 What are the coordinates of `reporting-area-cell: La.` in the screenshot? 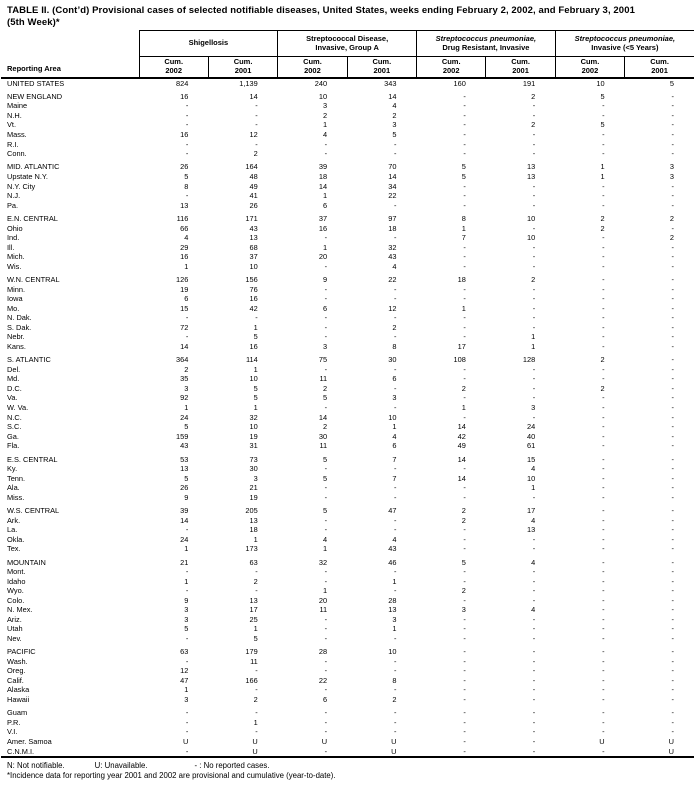 It's located at (12, 530).